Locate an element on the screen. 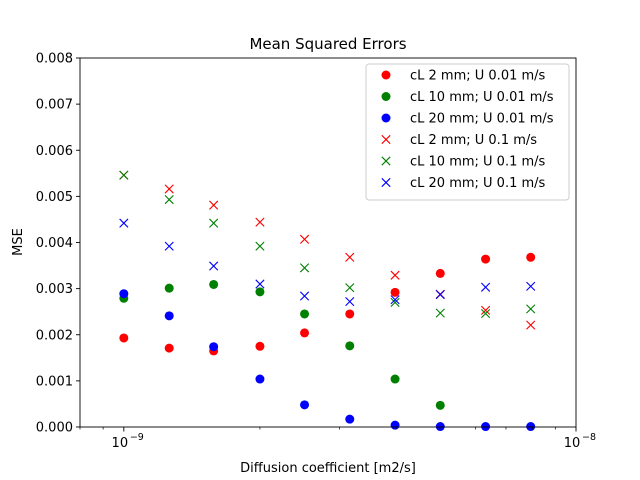 Image resolution: width=640 pixels, height=480 pixels. y-tick-label: 0.005 is located at coordinates (54, 197).